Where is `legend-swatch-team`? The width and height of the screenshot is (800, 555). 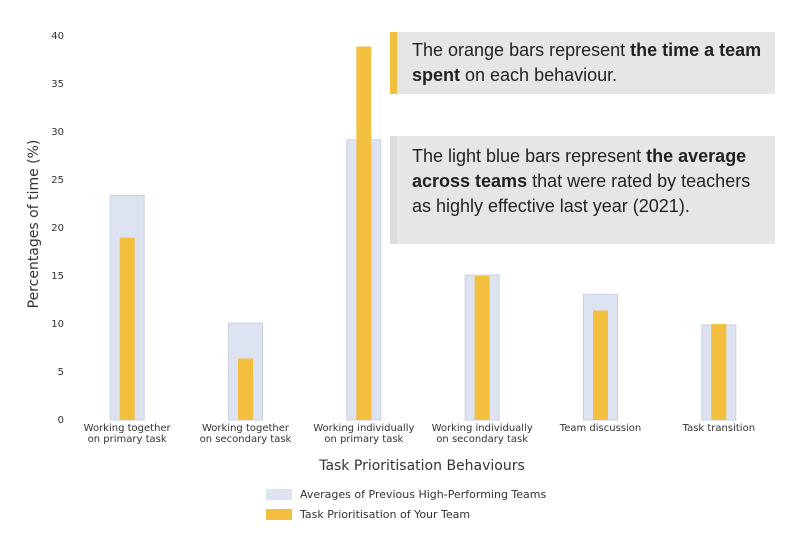
legend-swatch-team is located at coordinates (279, 514).